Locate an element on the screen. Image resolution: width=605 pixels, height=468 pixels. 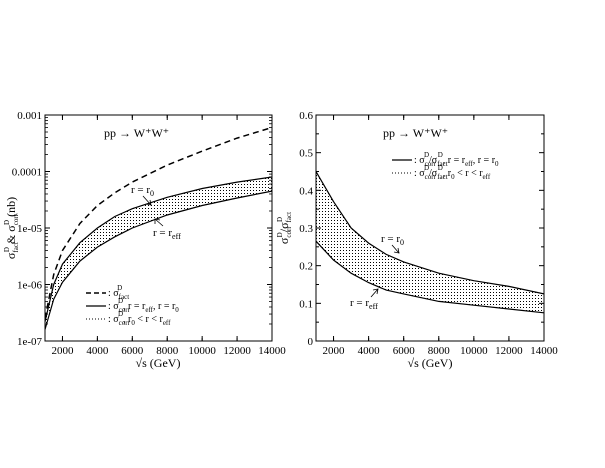
right-y-axis-label: σcorrD/σfactD is located at coordinates (284, 228).